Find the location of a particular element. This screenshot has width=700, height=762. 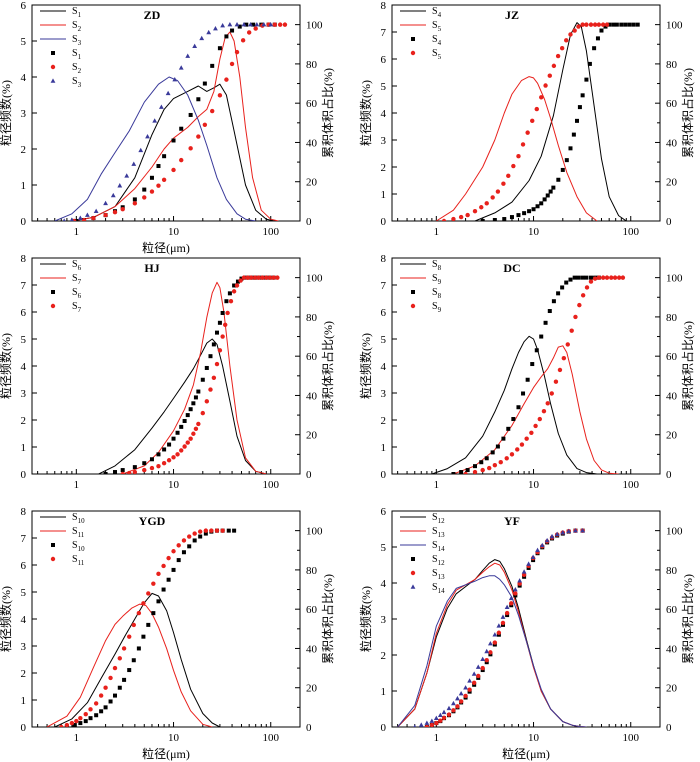

legend-label-sub: 4 is located at coordinates (440, 15).